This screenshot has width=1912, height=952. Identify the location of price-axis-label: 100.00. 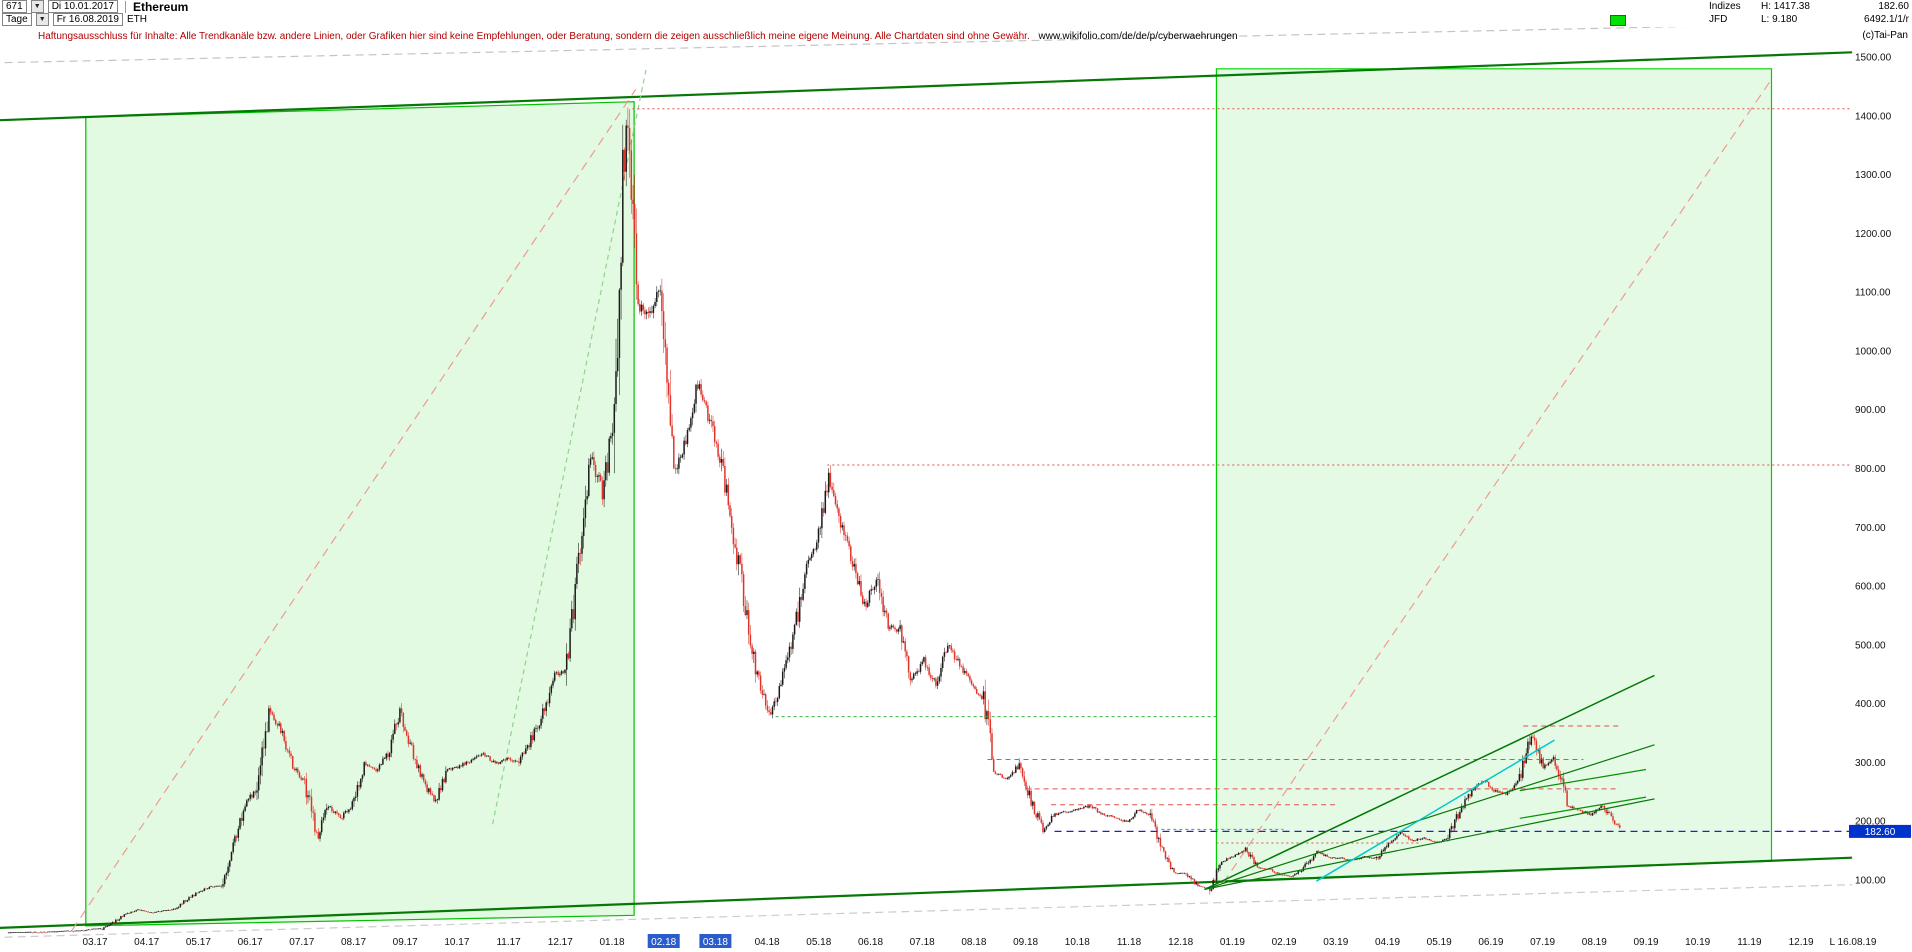
(1870, 881).